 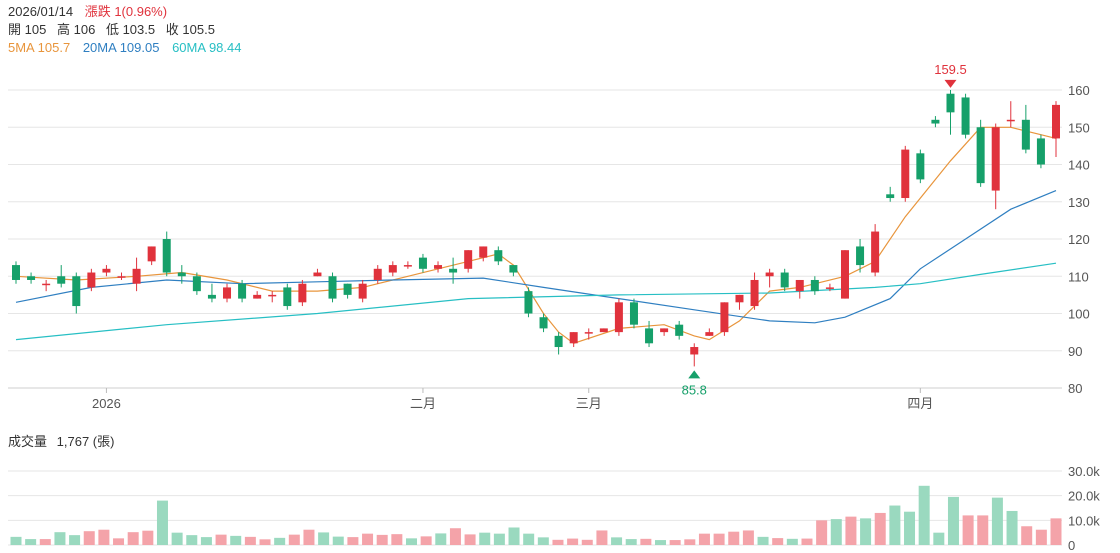 I want to click on volume-tick-label: 0, so click(x=1071, y=545).